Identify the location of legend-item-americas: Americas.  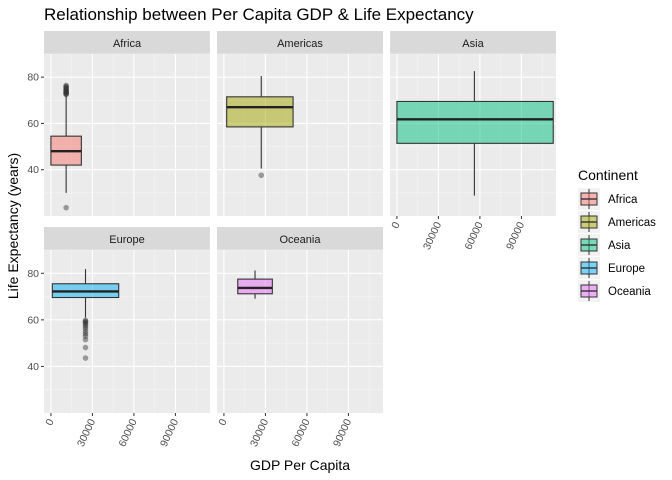
(617, 222).